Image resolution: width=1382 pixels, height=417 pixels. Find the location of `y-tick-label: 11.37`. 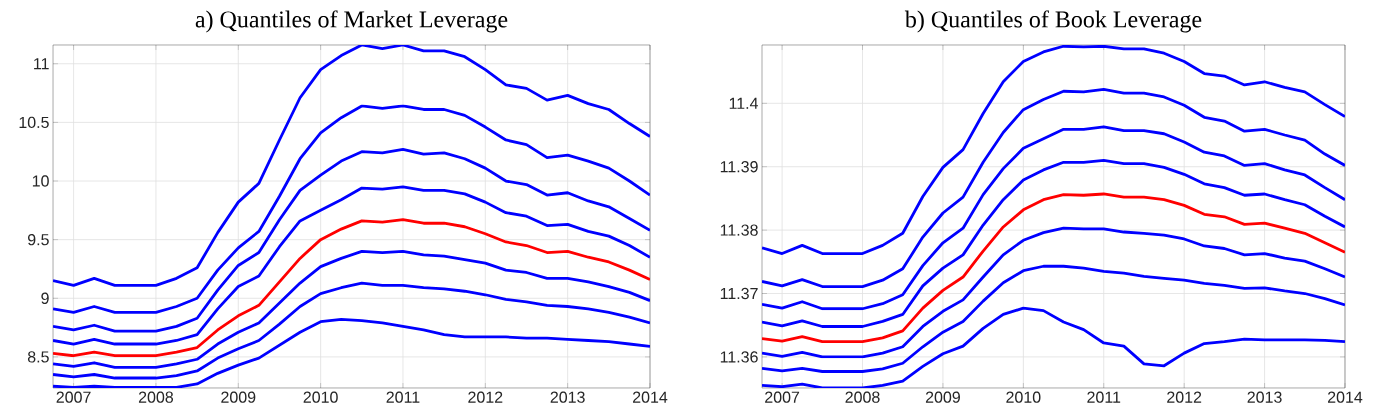

y-tick-label: 11.37 is located at coordinates (739, 293).